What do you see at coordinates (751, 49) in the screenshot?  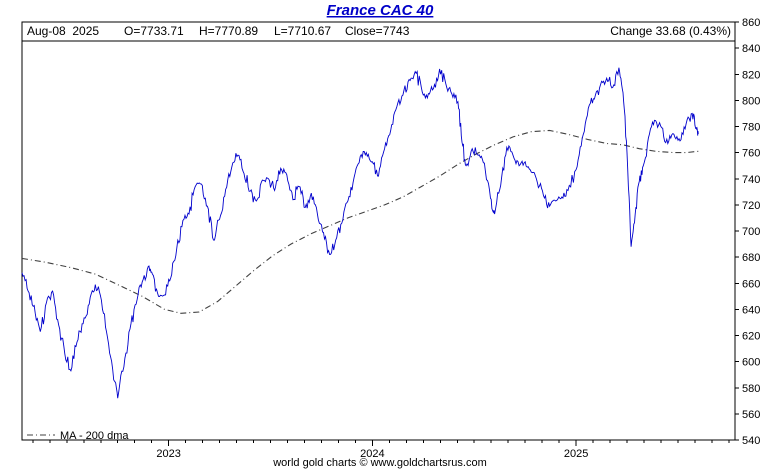 I see `y-axis-tick-label: 8400` at bounding box center [751, 49].